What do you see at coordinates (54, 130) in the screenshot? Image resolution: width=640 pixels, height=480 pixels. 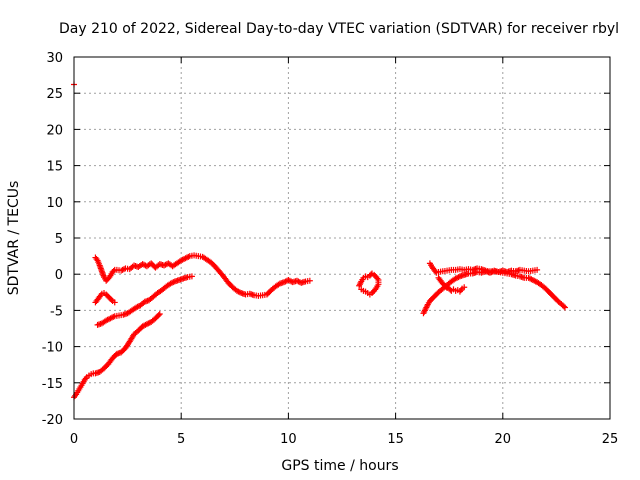 I see `y-tick-label: 20` at bounding box center [54, 130].